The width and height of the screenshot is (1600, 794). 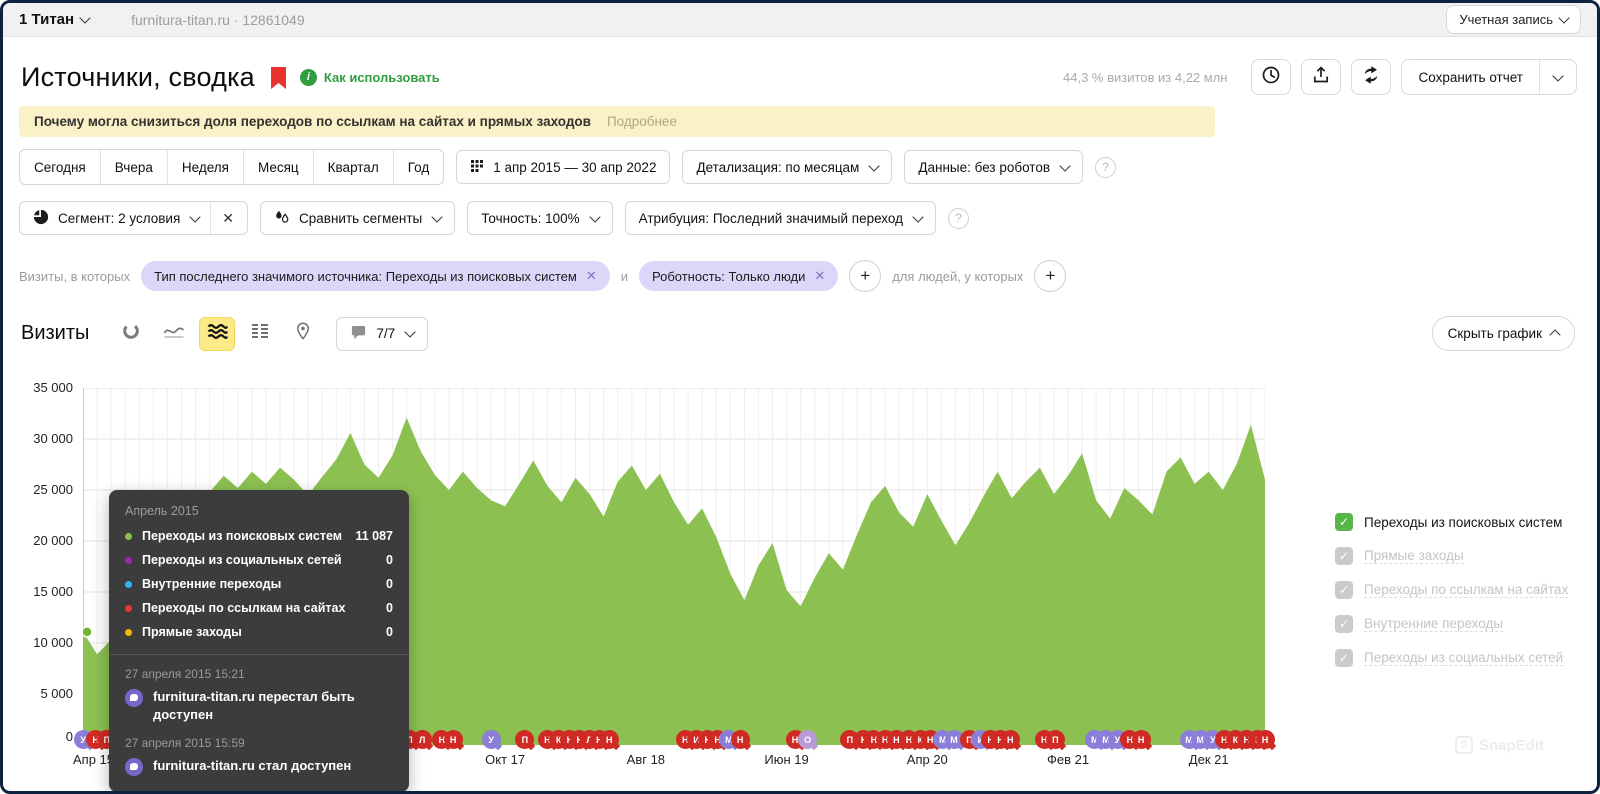 I want to click on save-report-caret, so click(x=1557, y=77).